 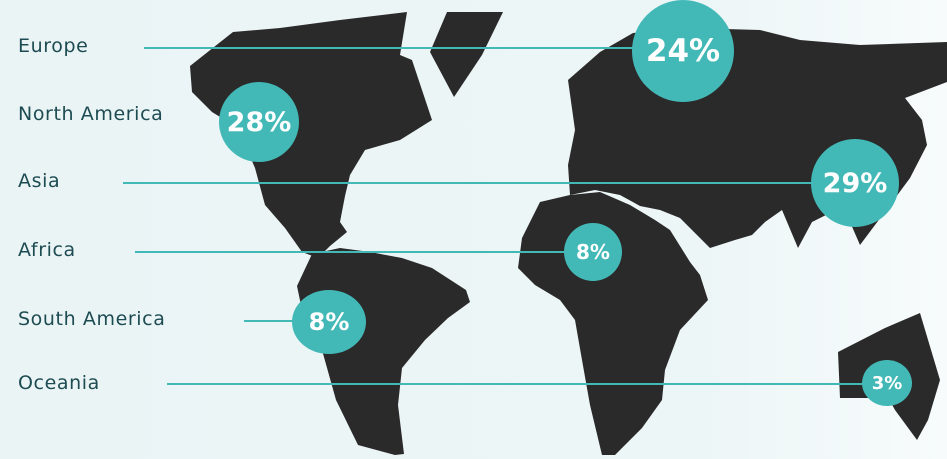 I want to click on greenland-shape, so click(x=466, y=54).